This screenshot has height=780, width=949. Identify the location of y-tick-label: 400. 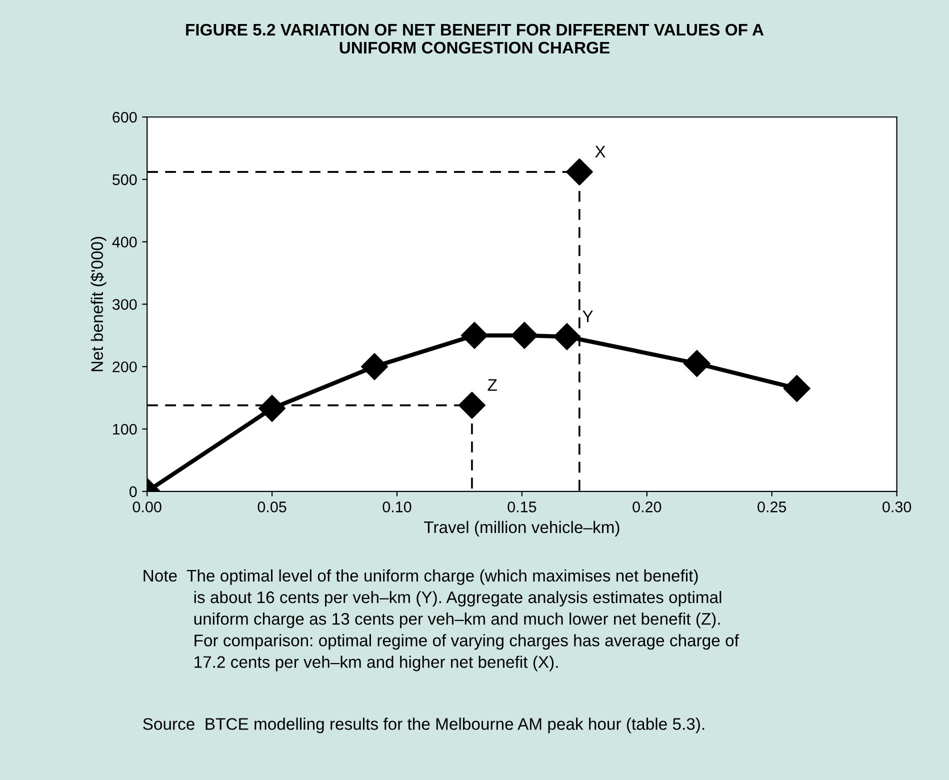
(124, 242).